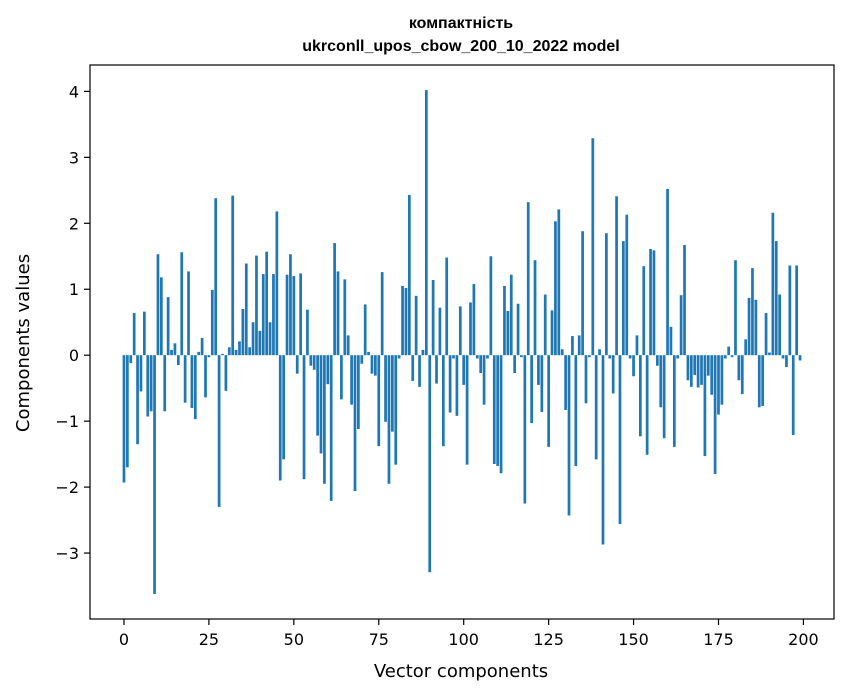 The image size is (847, 696). What do you see at coordinates (461, 23) in the screenshot?
I see `chart-title: компактність` at bounding box center [461, 23].